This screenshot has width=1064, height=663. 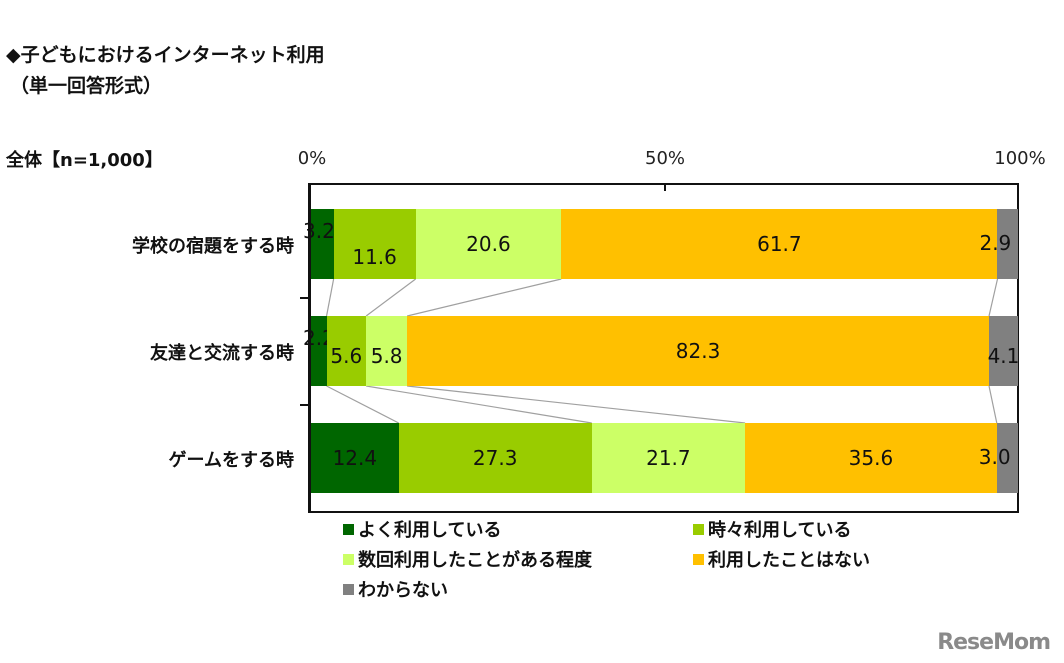 I want to click on bar-segment: 3.2, so click(x=319, y=244).